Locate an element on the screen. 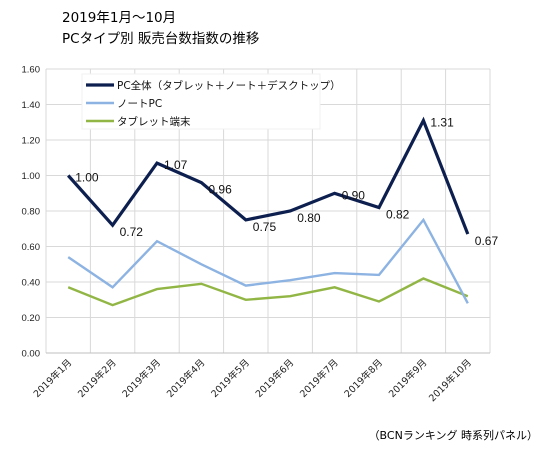 This screenshot has height=452, width=550. y-tick-label: 0.00 is located at coordinates (31, 354).